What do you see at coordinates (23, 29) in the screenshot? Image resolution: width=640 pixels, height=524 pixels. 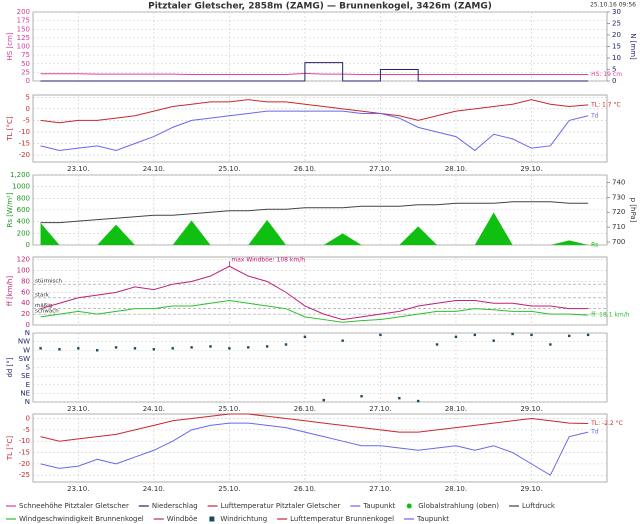 I see `y-tick-label: 150` at bounding box center [23, 29].